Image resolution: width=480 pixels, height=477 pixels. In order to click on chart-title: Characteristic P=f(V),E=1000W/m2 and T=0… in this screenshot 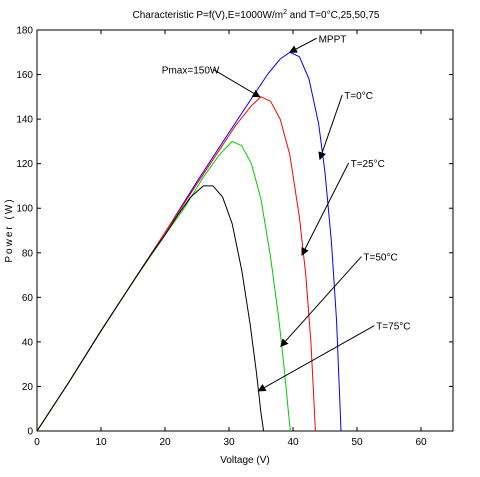, I will do `click(255, 15)`.